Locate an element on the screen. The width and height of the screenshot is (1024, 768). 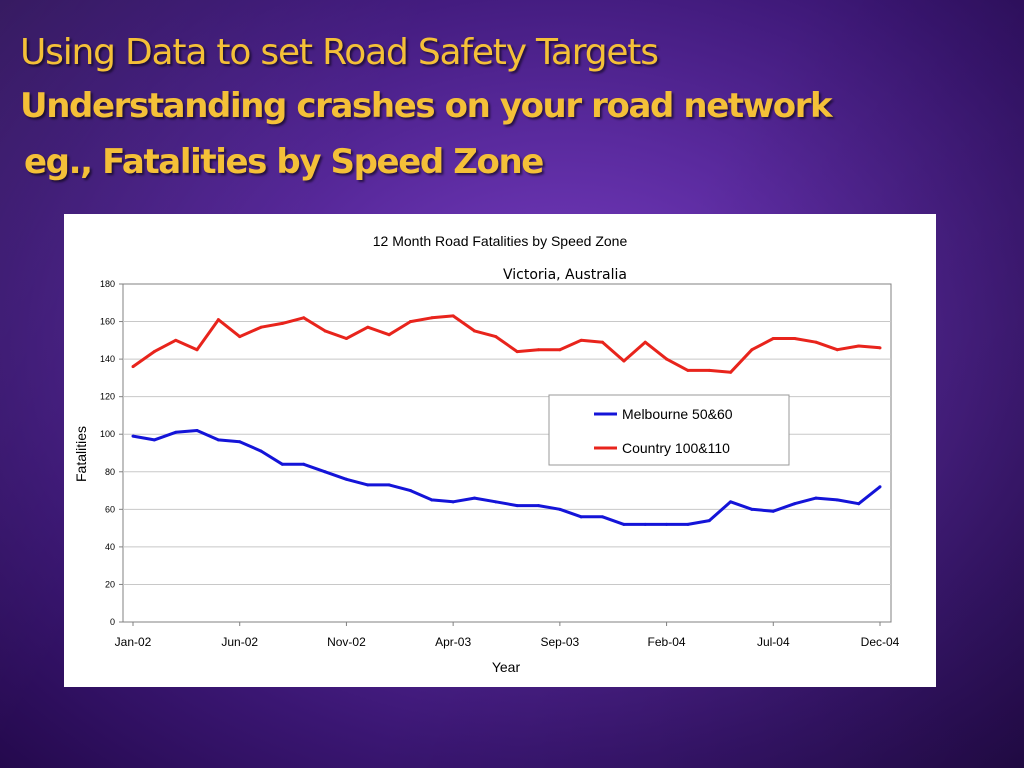
legend-label-country: Country 100&110 is located at coordinates (676, 448).